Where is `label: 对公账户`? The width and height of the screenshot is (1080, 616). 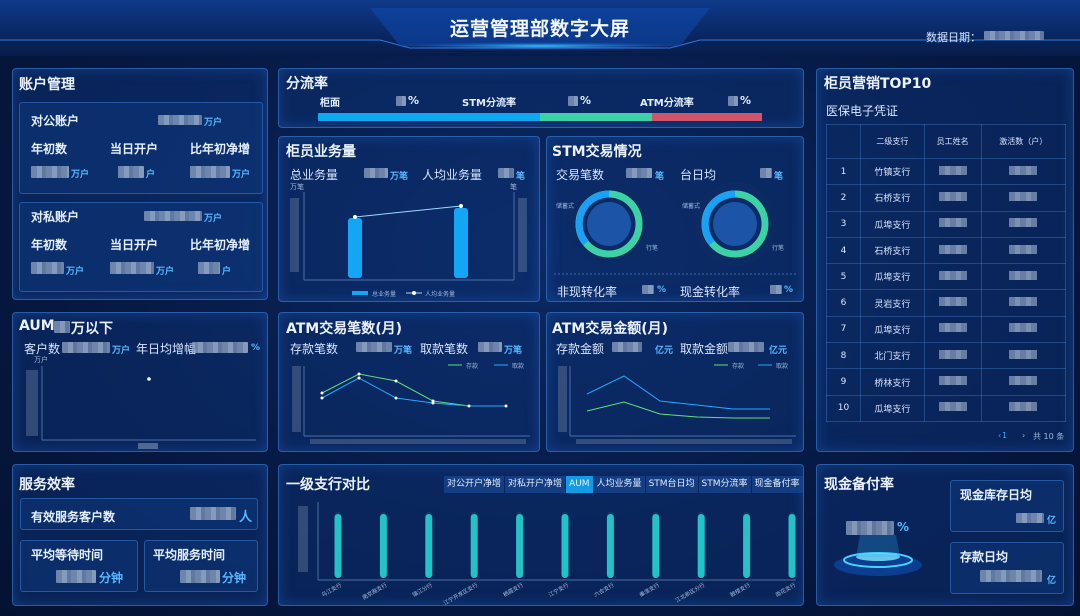
label: 对公账户 is located at coordinates (55, 121).